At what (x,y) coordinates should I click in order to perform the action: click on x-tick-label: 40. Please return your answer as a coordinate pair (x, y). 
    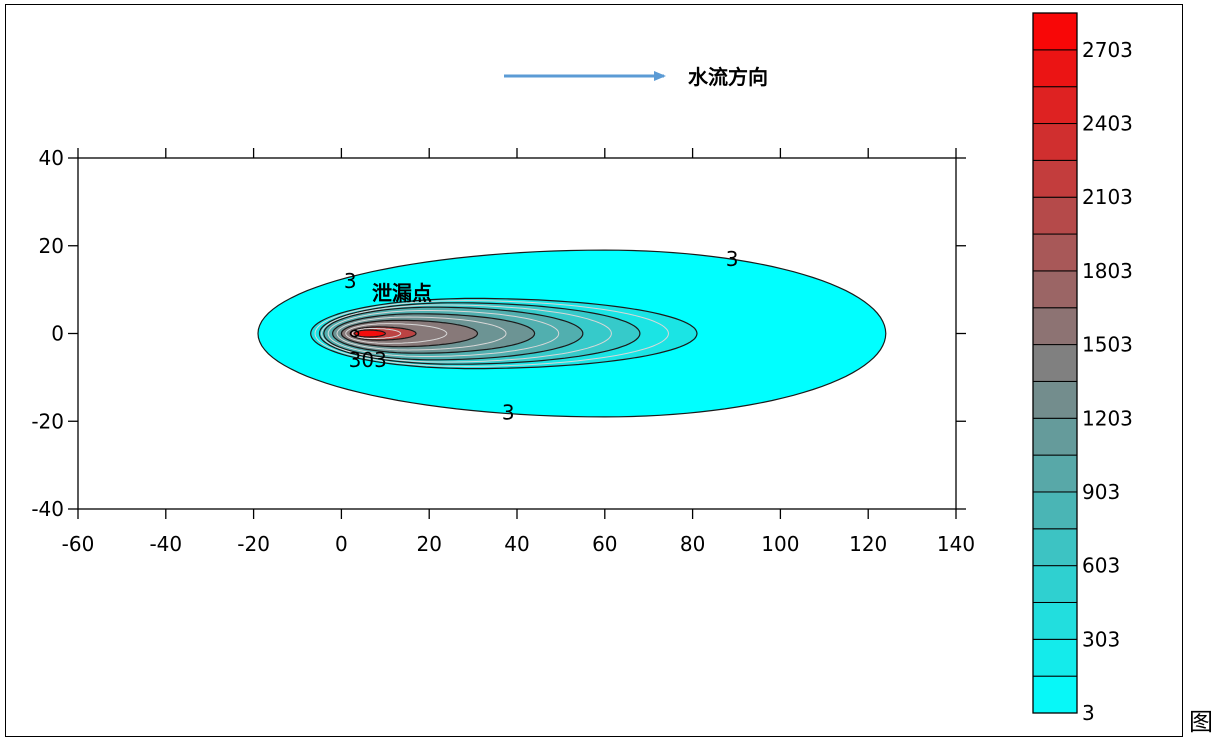
    Looking at the image, I should click on (516, 544).